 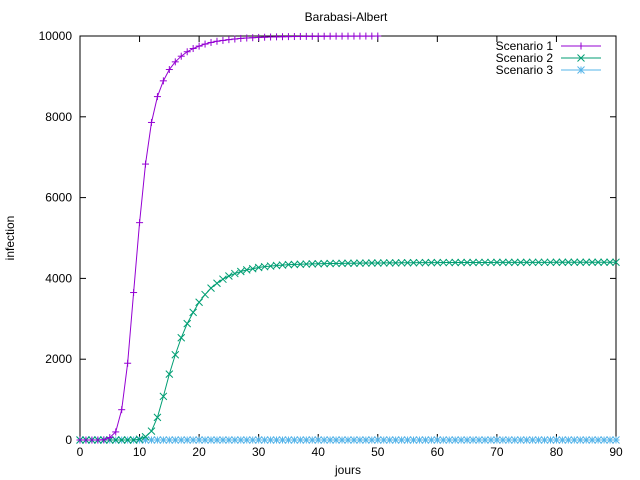 What do you see at coordinates (347, 470) in the screenshot?
I see `x-axis-label: jours` at bounding box center [347, 470].